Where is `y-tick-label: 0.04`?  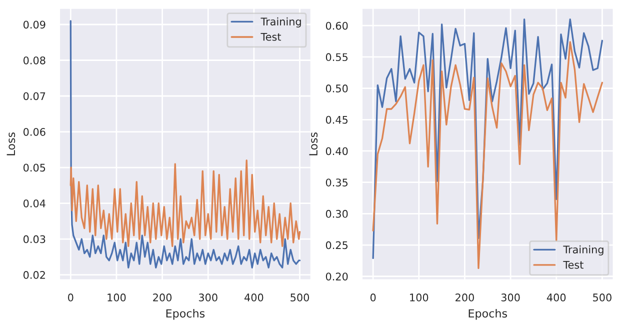
y-tick-label: 0.04 is located at coordinates (34, 203).